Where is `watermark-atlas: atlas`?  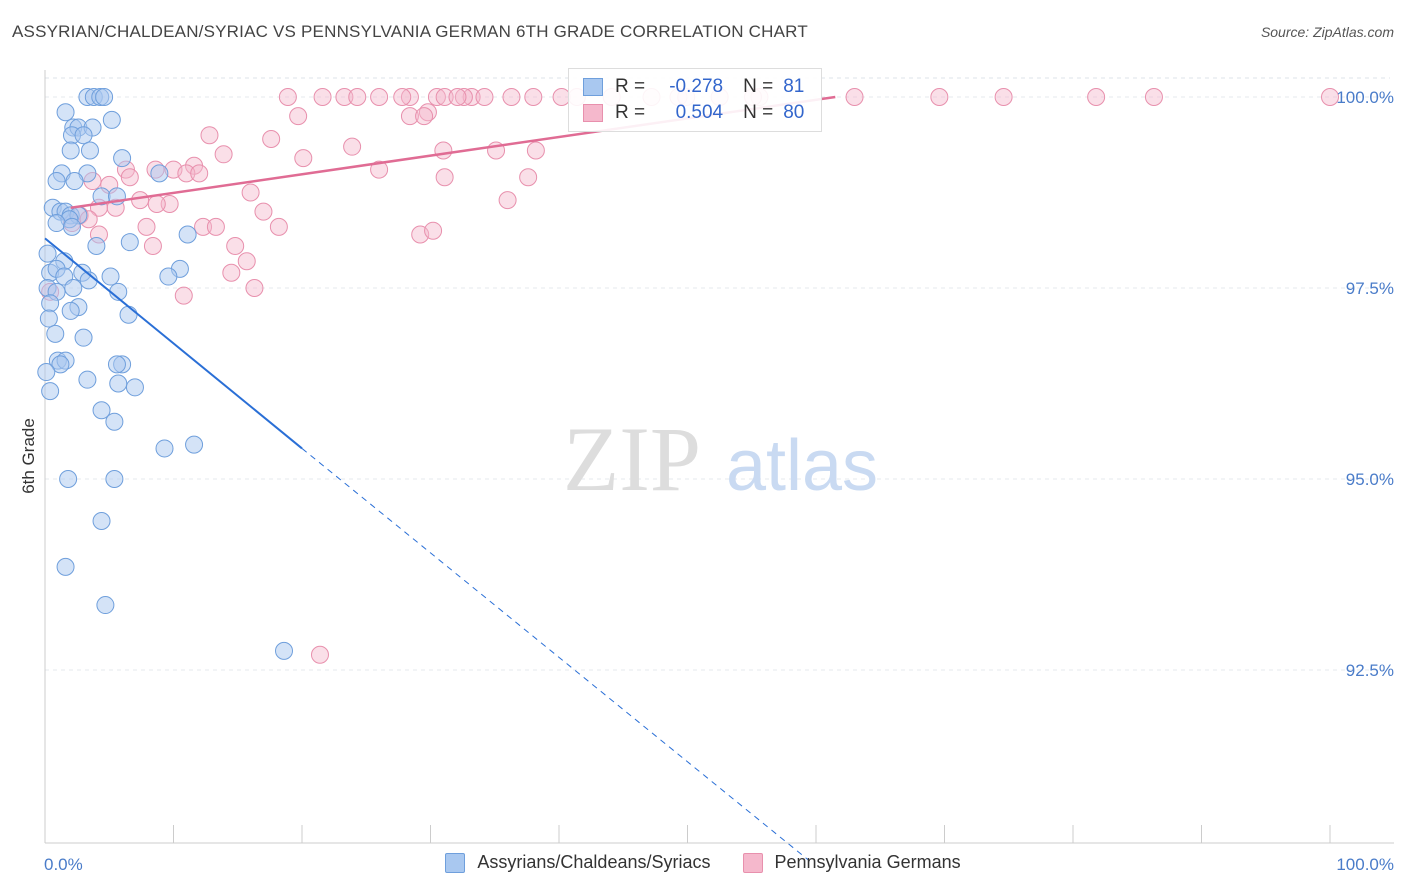
watermark-atlas: atlas is located at coordinates (802, 466).